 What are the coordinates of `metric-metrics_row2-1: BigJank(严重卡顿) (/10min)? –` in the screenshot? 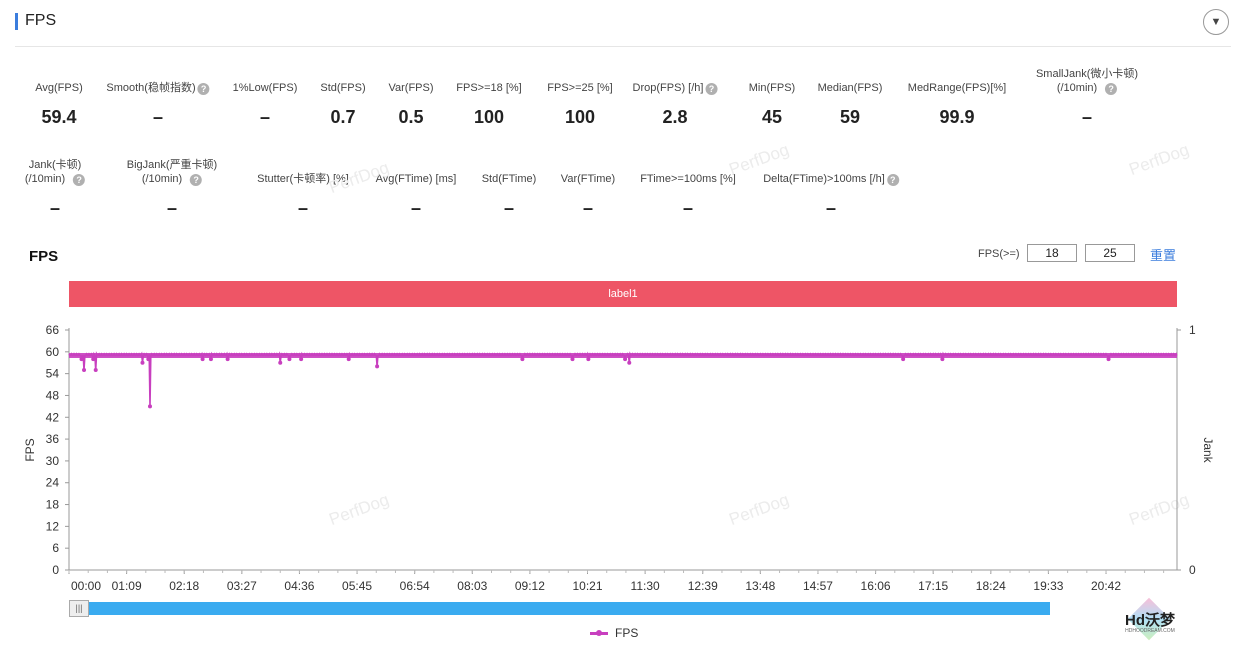 It's located at (172, 188).